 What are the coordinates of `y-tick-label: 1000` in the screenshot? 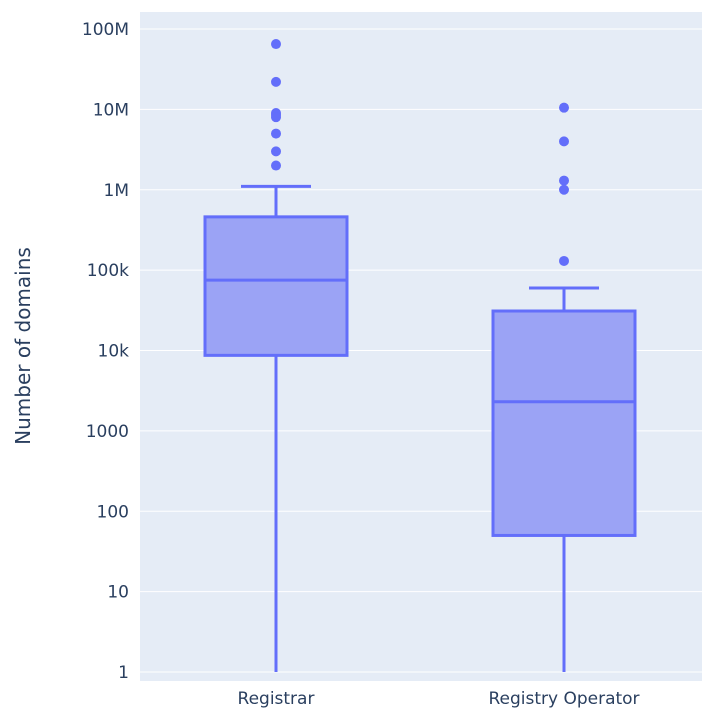 It's located at (107, 432).